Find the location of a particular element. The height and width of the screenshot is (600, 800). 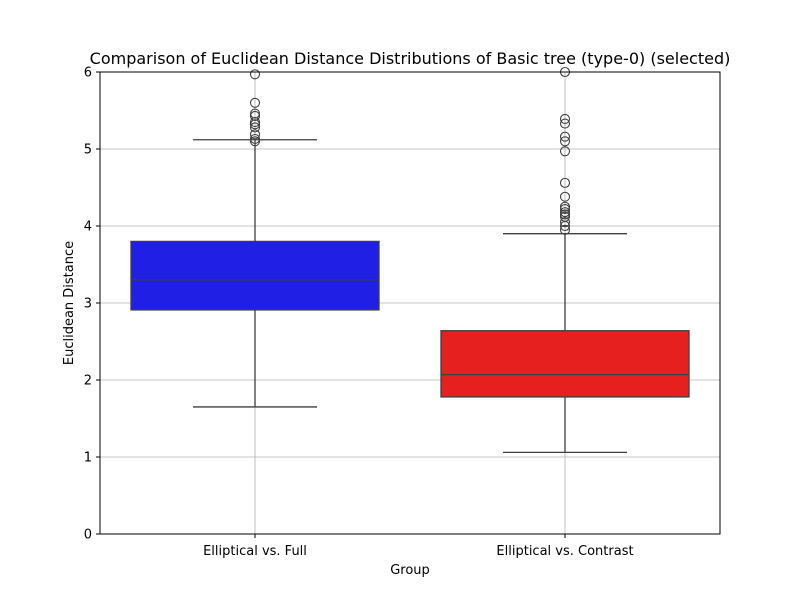

y-tick-label: 1 is located at coordinates (88, 458).